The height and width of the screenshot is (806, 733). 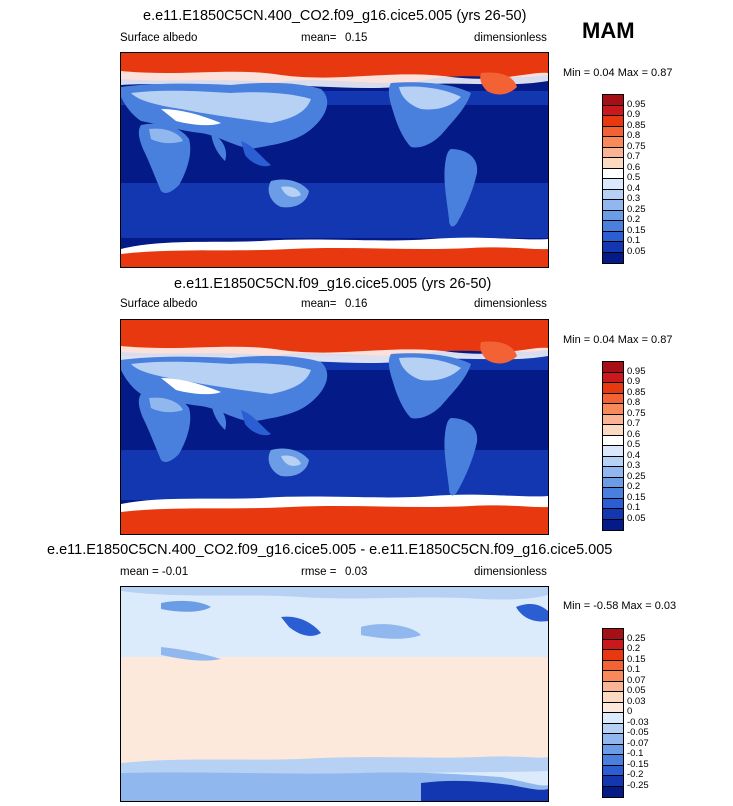 I want to click on panel-2-minmax: Min = 0.04 Max = 0.87, so click(x=618, y=340).